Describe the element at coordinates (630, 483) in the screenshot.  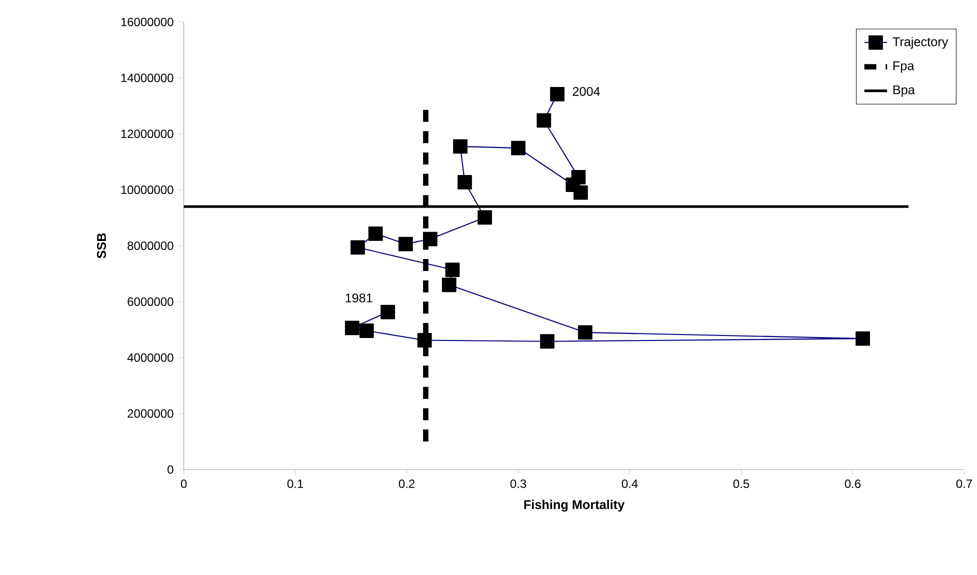
I see `x-tick-label: 0.4` at that location.